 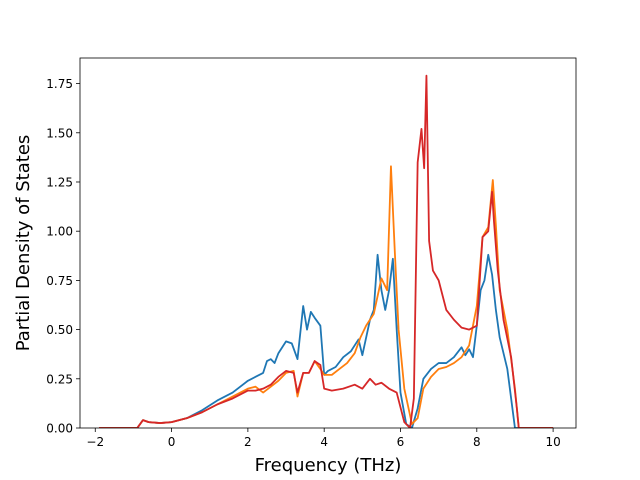 What do you see at coordinates (95, 442) in the screenshot?
I see `x-tick-label: −2` at bounding box center [95, 442].